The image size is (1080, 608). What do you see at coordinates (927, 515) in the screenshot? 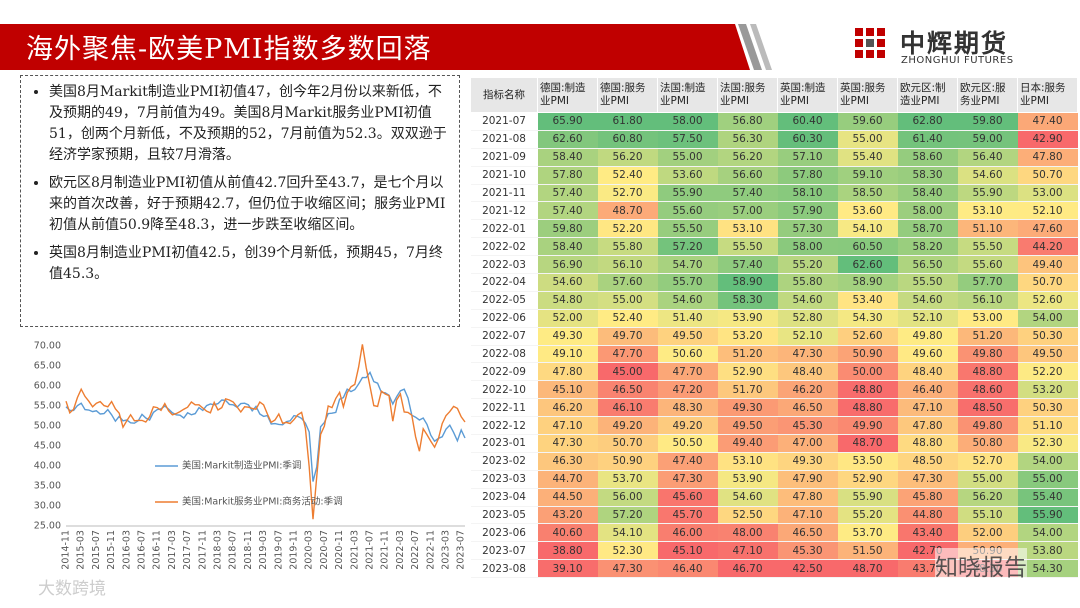
I see `table-cell: 44.80` at bounding box center [927, 515].